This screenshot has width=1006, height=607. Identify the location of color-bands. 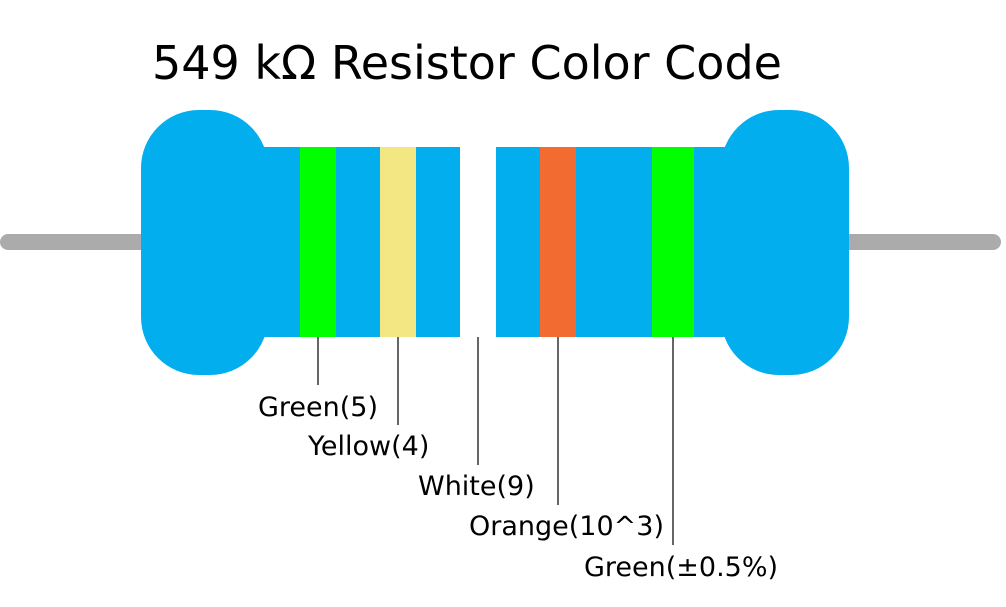
(497, 242).